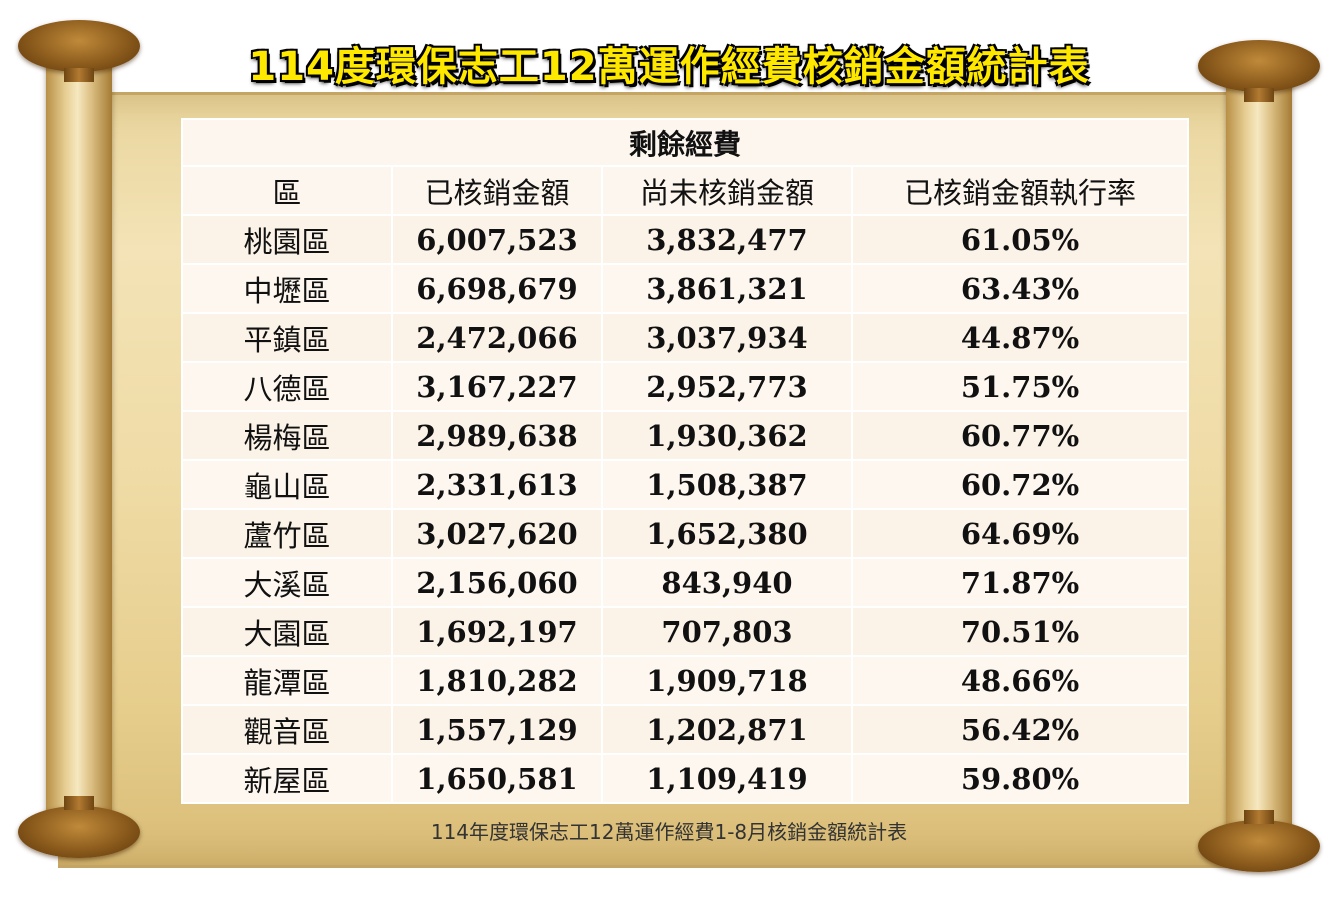  Describe the element at coordinates (497, 680) in the screenshot. I see `verified-amount-cell: 1,810,282` at that location.